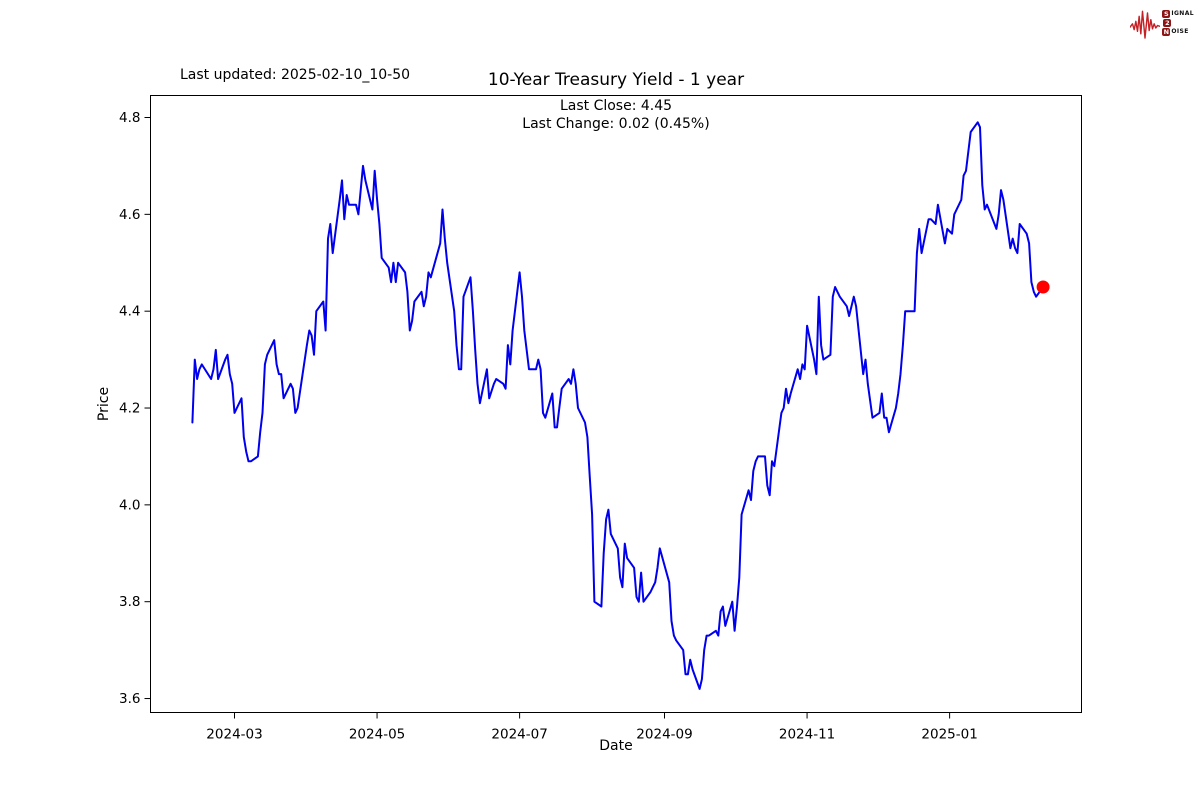  I want to click on x-tick-label: 2024-11, so click(807, 735).